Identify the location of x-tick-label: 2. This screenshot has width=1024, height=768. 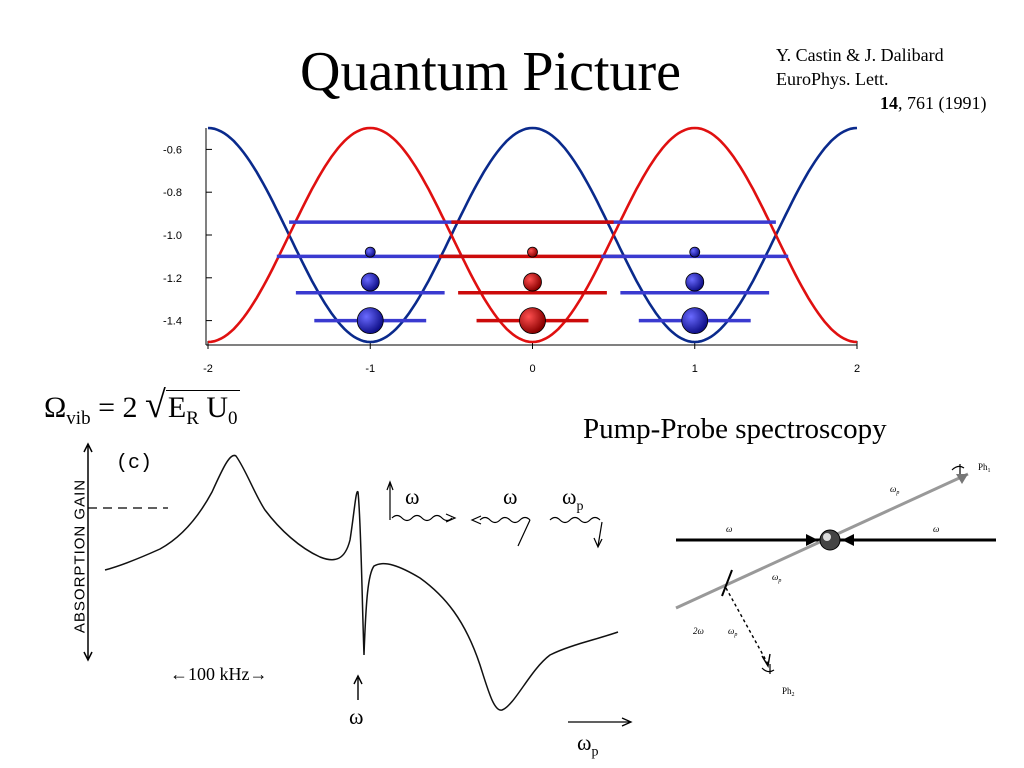
(857, 369).